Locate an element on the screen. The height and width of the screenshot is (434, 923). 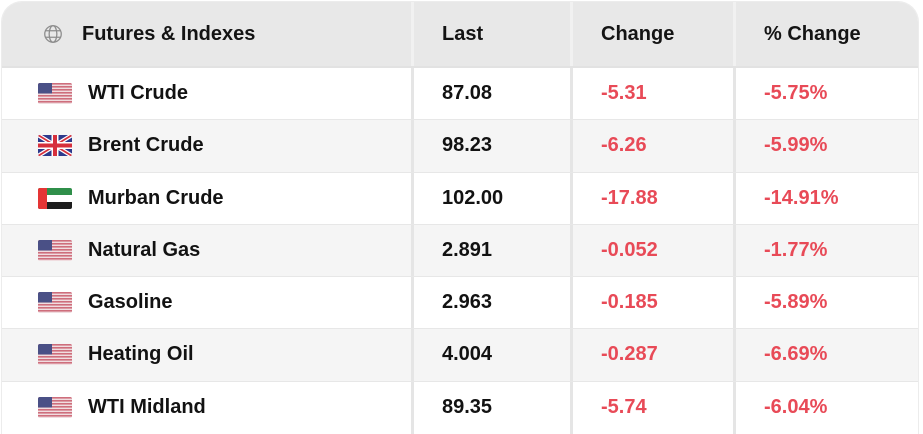
gb-flag-icon is located at coordinates (55, 146).